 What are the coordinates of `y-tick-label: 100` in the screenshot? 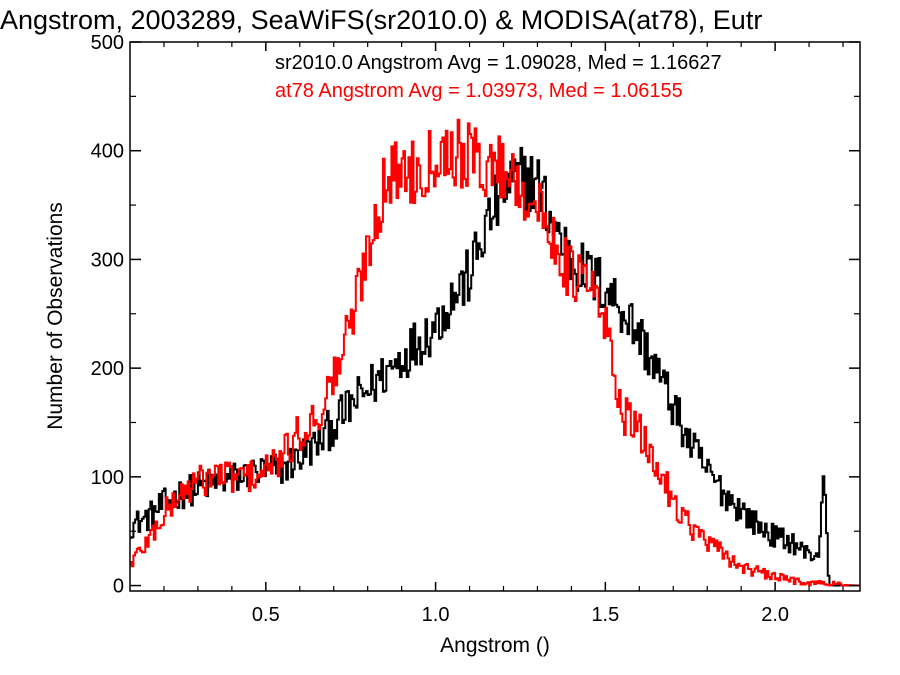 It's located at (107, 478).